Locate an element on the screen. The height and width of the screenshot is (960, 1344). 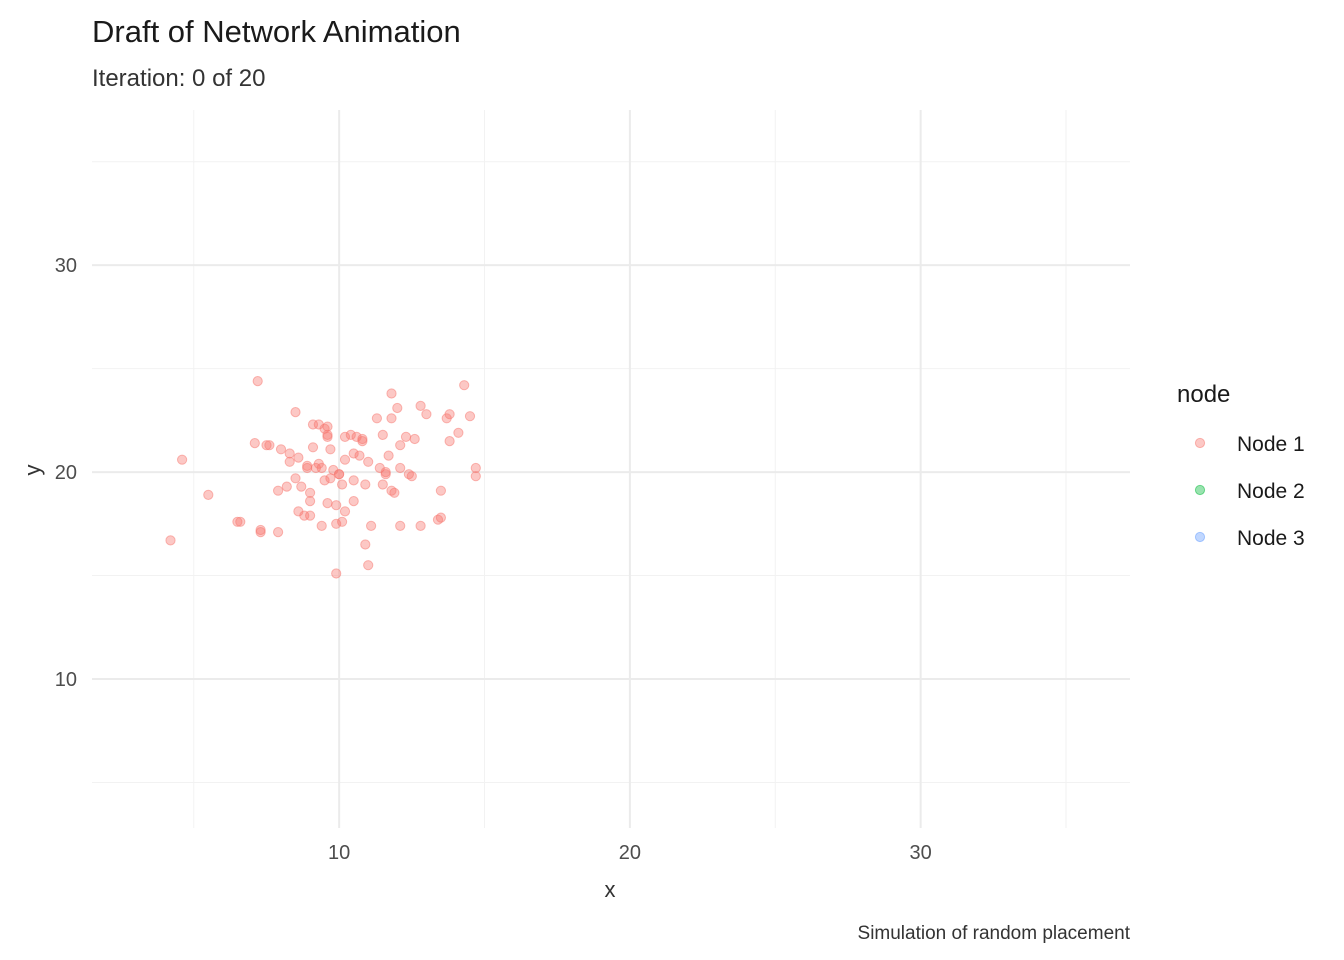
chart-caption: Simulation of random placement is located at coordinates (994, 933).